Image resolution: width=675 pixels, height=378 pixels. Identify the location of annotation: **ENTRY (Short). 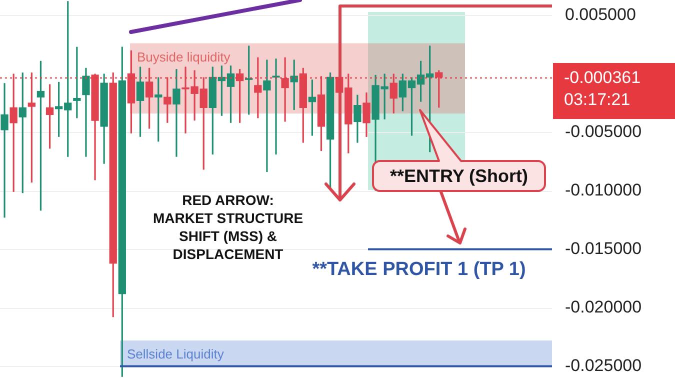
(459, 176).